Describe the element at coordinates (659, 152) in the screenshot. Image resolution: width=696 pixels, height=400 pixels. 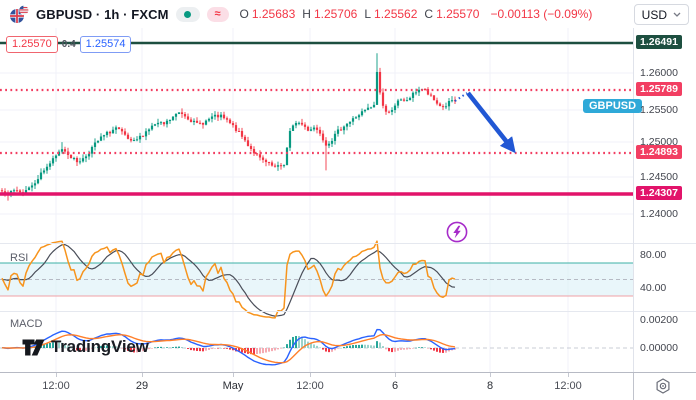
I see `price-level-label: 1.24893` at that location.